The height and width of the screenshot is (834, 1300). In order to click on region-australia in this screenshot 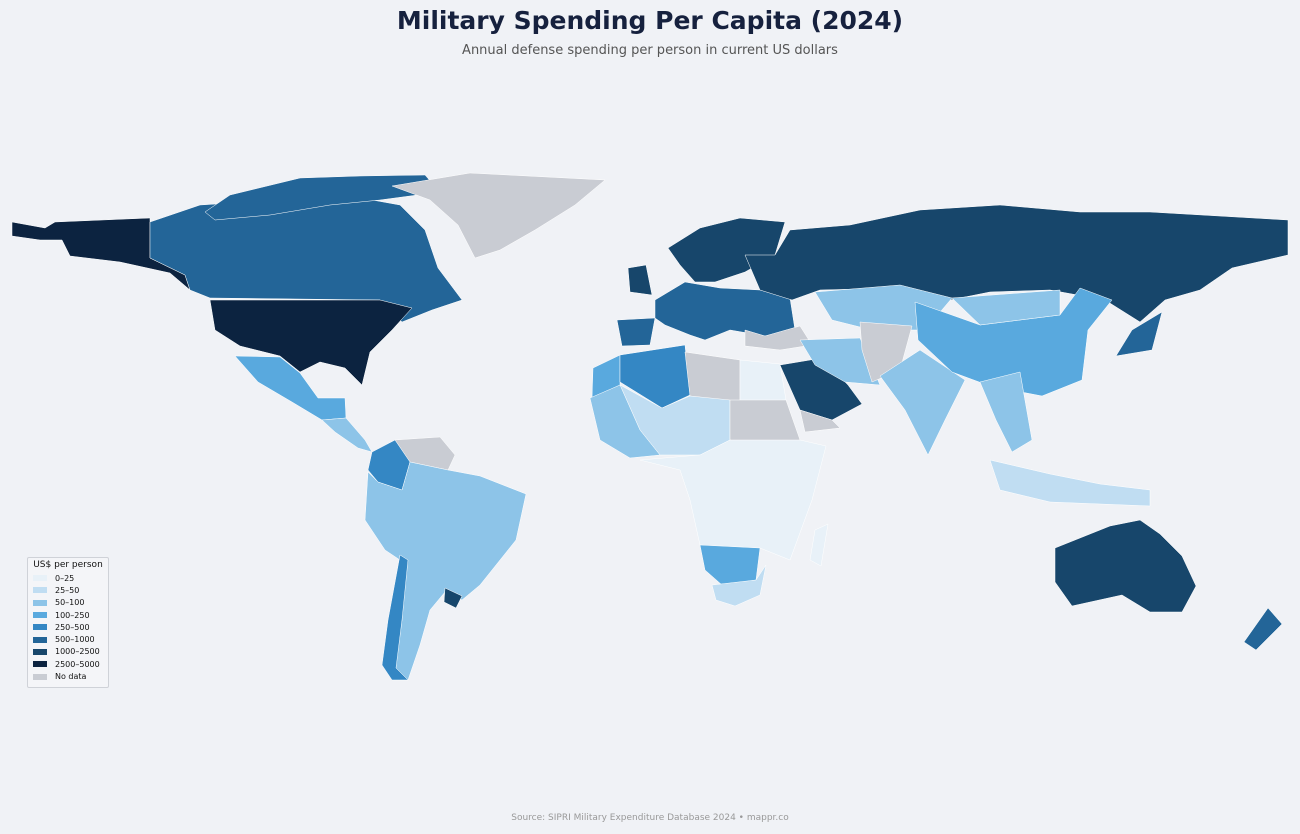, I will do `click(1125, 566)`.